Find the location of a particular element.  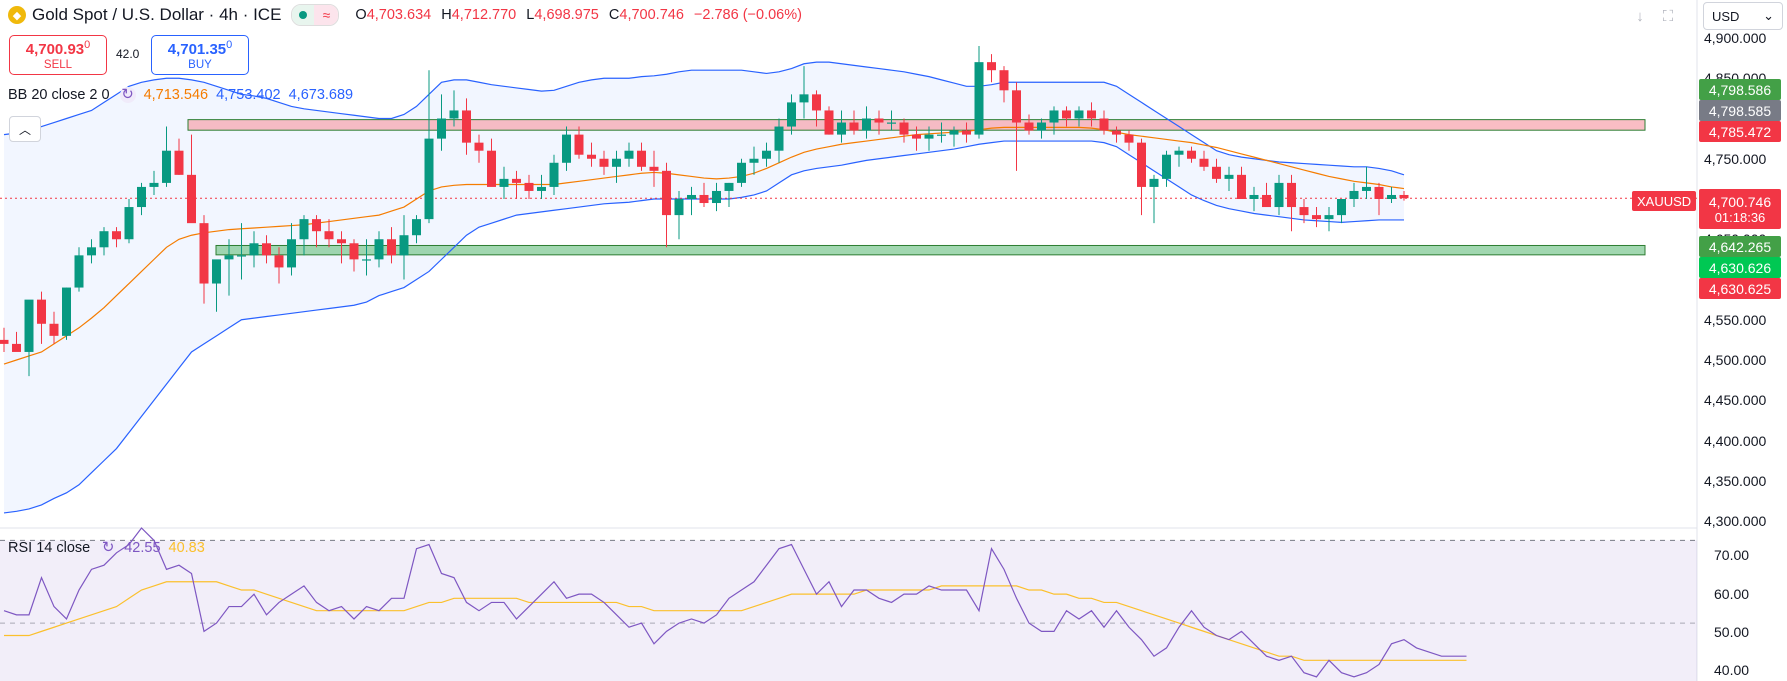

fullscreen-icon: ⛶ is located at coordinates (1668, 16).